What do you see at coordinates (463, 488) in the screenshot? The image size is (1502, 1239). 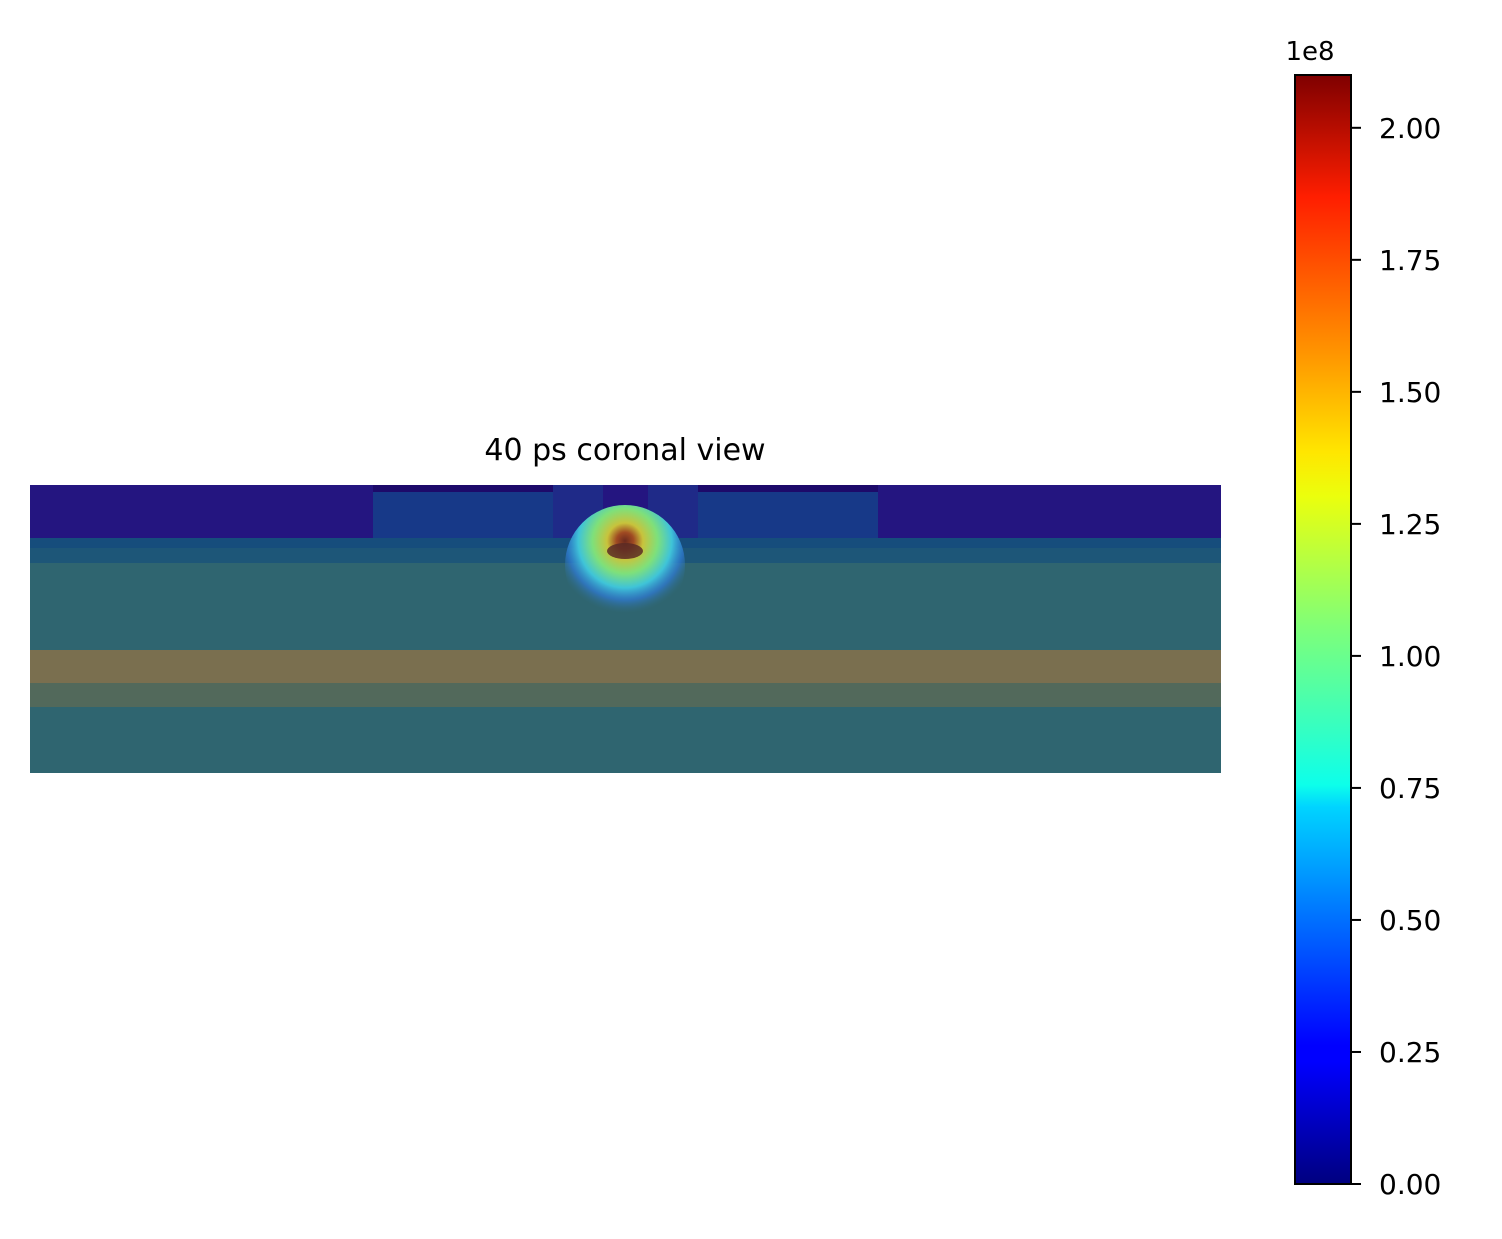 I see `electrode-left-cap` at bounding box center [463, 488].